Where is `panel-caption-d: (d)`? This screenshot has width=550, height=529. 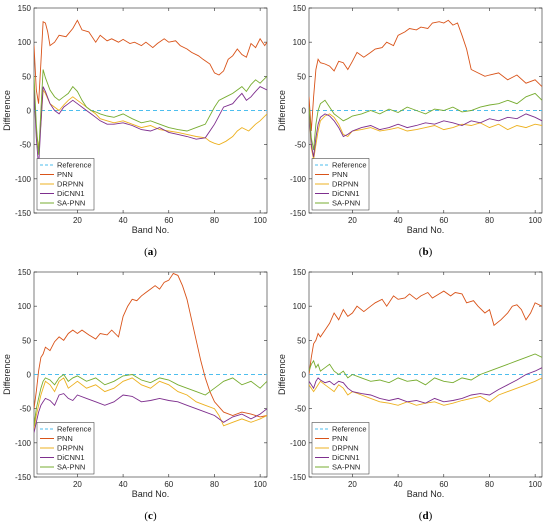
panel-caption-d: (d) is located at coordinates (426, 516).